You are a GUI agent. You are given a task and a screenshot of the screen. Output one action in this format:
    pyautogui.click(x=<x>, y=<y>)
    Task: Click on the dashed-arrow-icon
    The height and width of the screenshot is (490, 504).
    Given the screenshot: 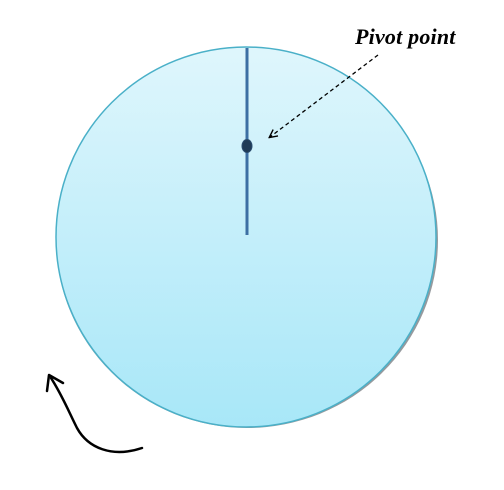 What is the action you would take?
    pyautogui.click(x=324, y=95)
    